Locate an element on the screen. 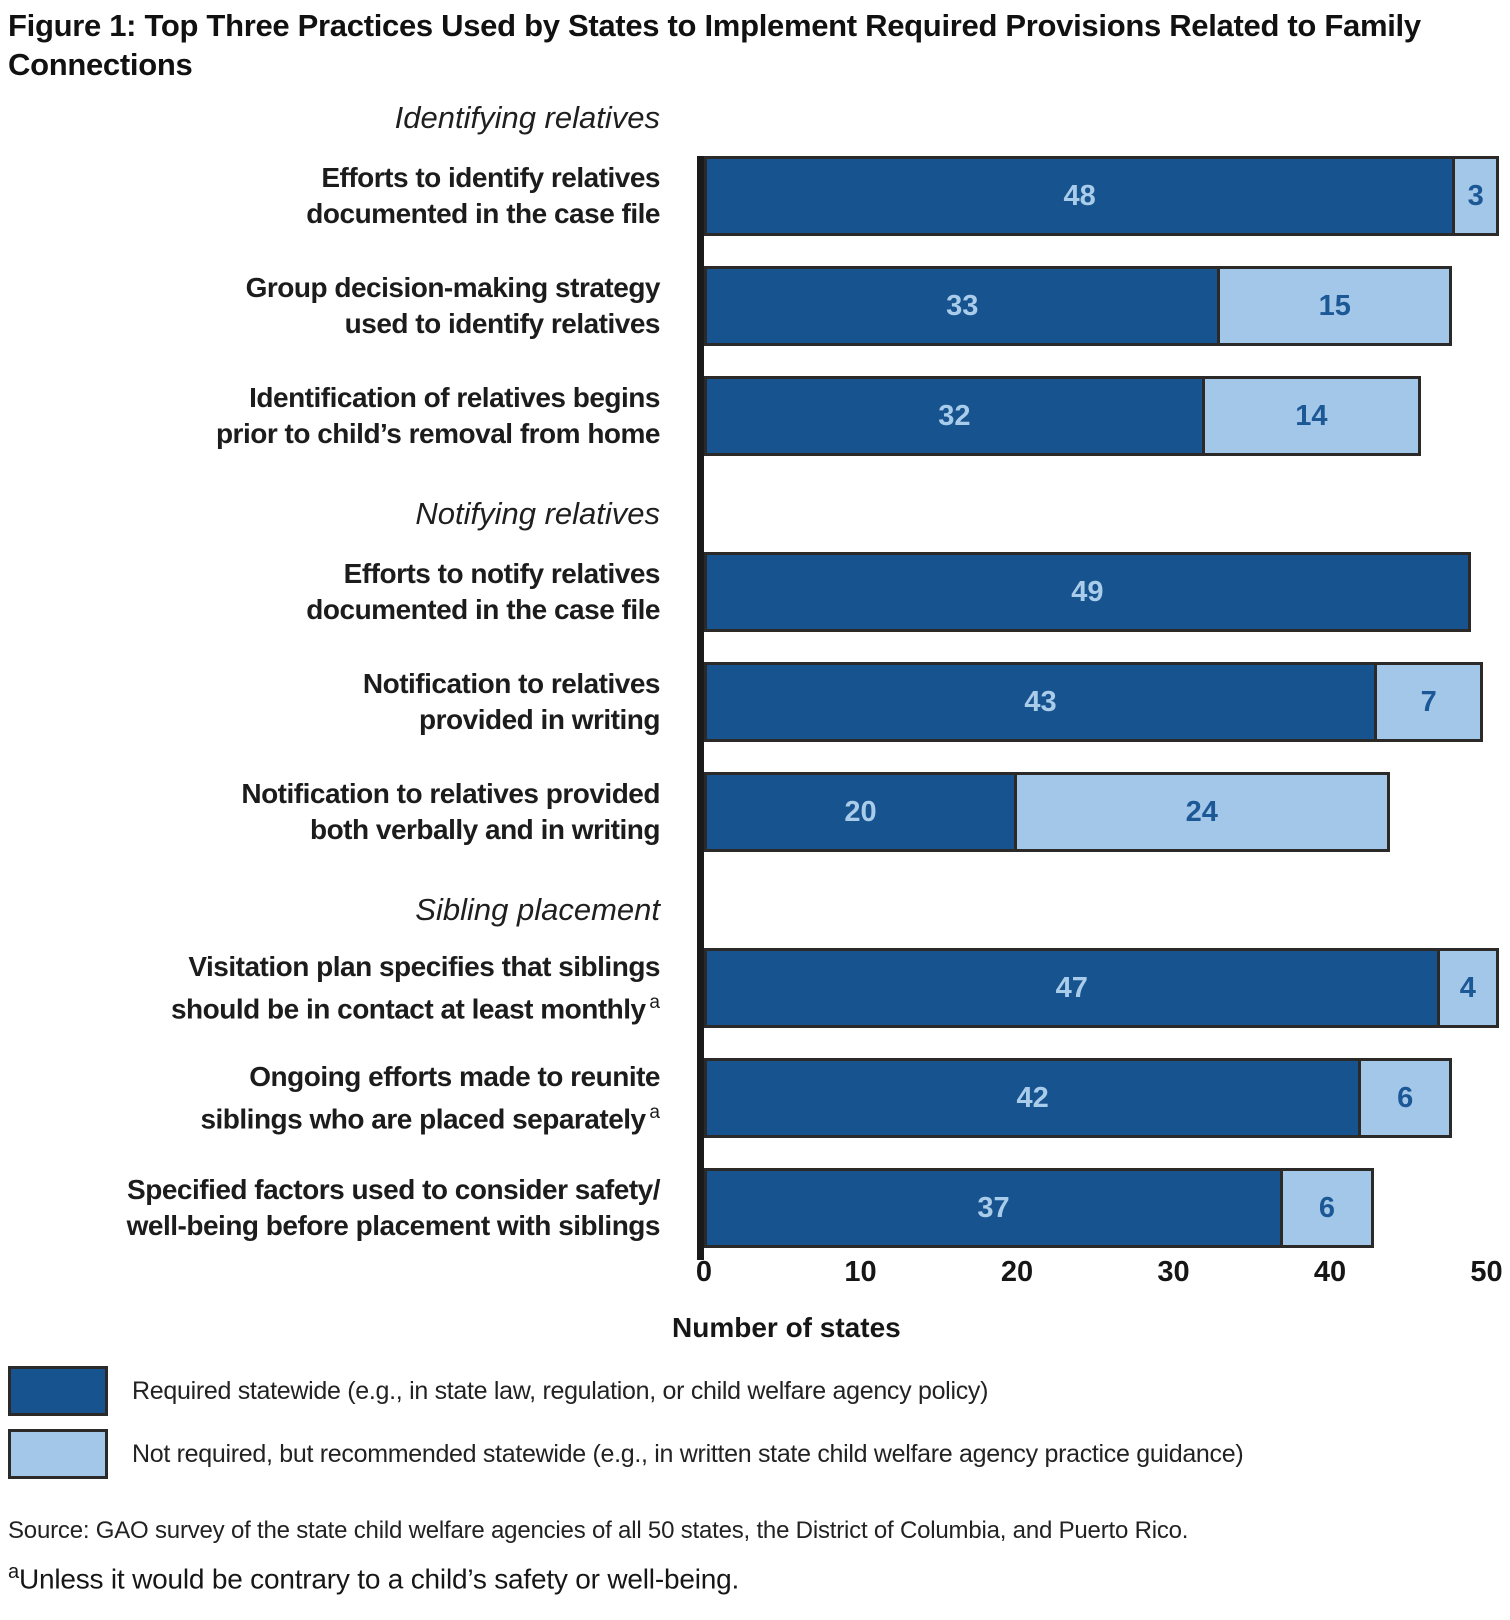 The height and width of the screenshot is (1620, 1510). footnote-marker: a is located at coordinates (13, 1572).